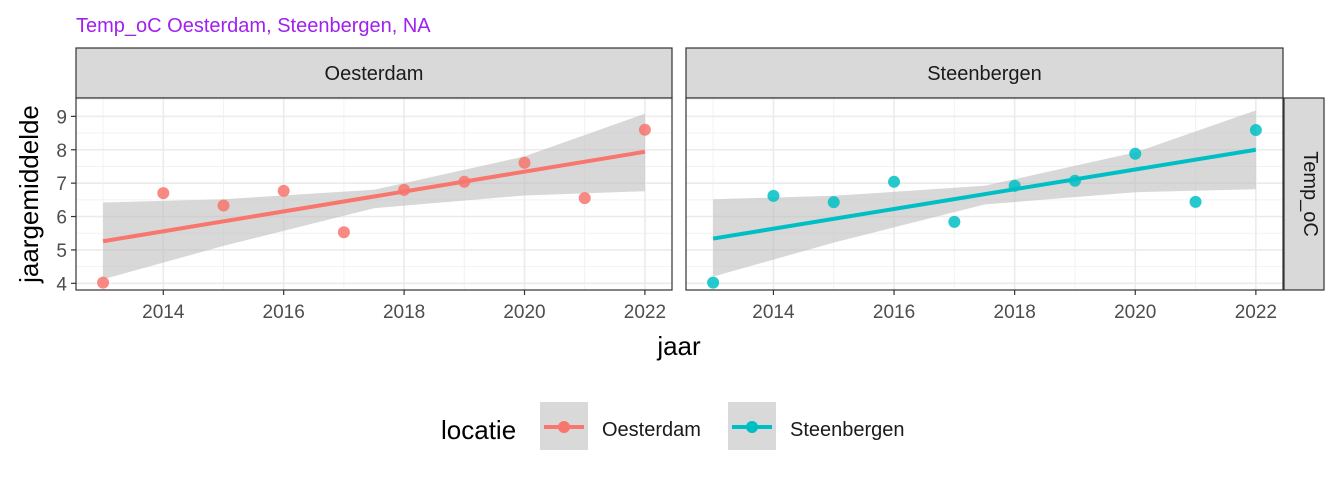 This screenshot has height=480, width=1344. I want to click on chart-title: Temp_oC Oesterdam, Steenbergen, NA, so click(253, 26).